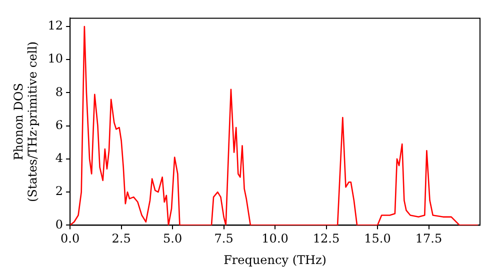  I want to click on y-tick-label: 8, so click(59, 91).